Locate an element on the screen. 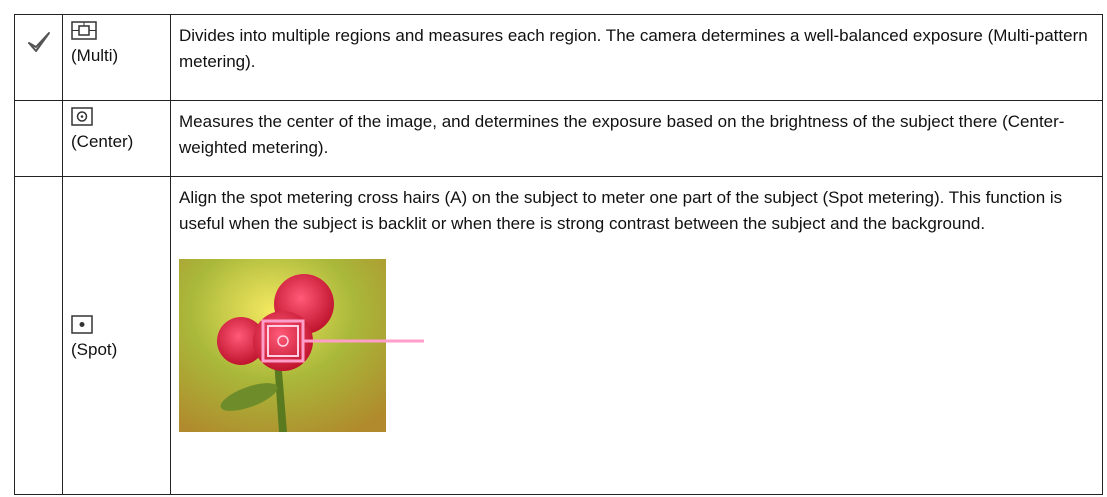 The width and height of the screenshot is (1107, 497). example-figure is located at coordinates (329, 346).